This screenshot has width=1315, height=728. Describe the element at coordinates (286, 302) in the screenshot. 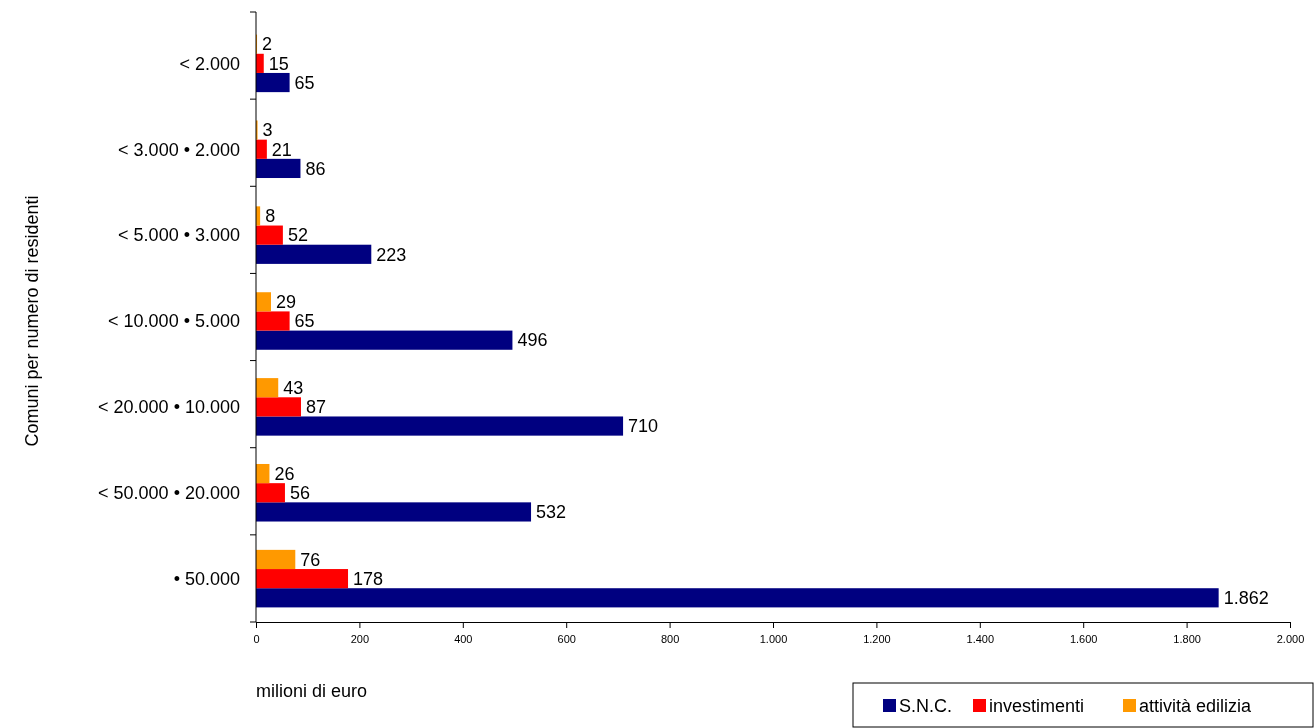

I see `data-label: 29` at that location.